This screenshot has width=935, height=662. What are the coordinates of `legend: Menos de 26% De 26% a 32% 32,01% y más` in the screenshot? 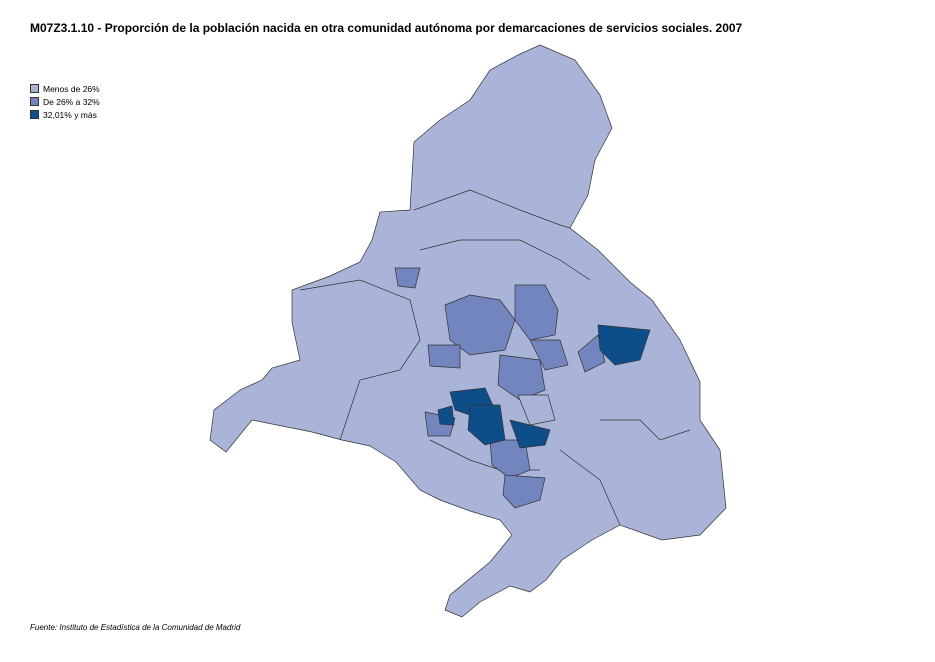 It's located at (65, 101).